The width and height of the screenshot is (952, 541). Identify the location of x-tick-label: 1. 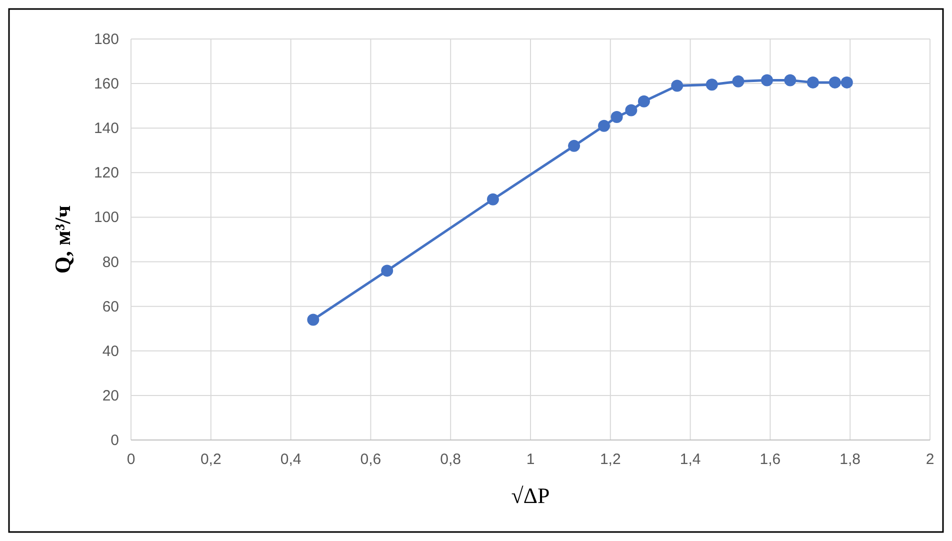
(530, 459).